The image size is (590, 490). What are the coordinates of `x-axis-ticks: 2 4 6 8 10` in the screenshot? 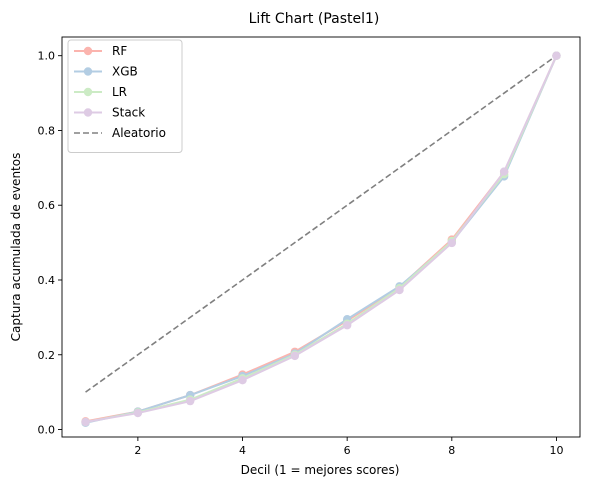 It's located at (348, 447).